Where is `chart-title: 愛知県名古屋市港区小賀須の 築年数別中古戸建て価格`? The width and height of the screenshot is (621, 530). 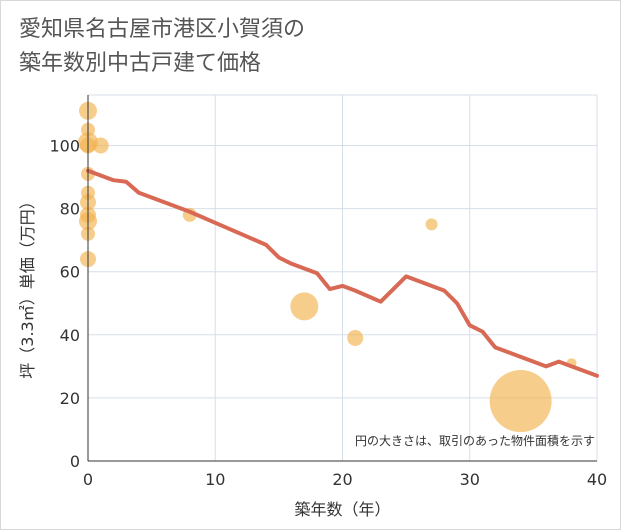
chart-title: 愛知県名古屋市港区小賀須の 築年数別中古戸建て価格 is located at coordinates (162, 47).